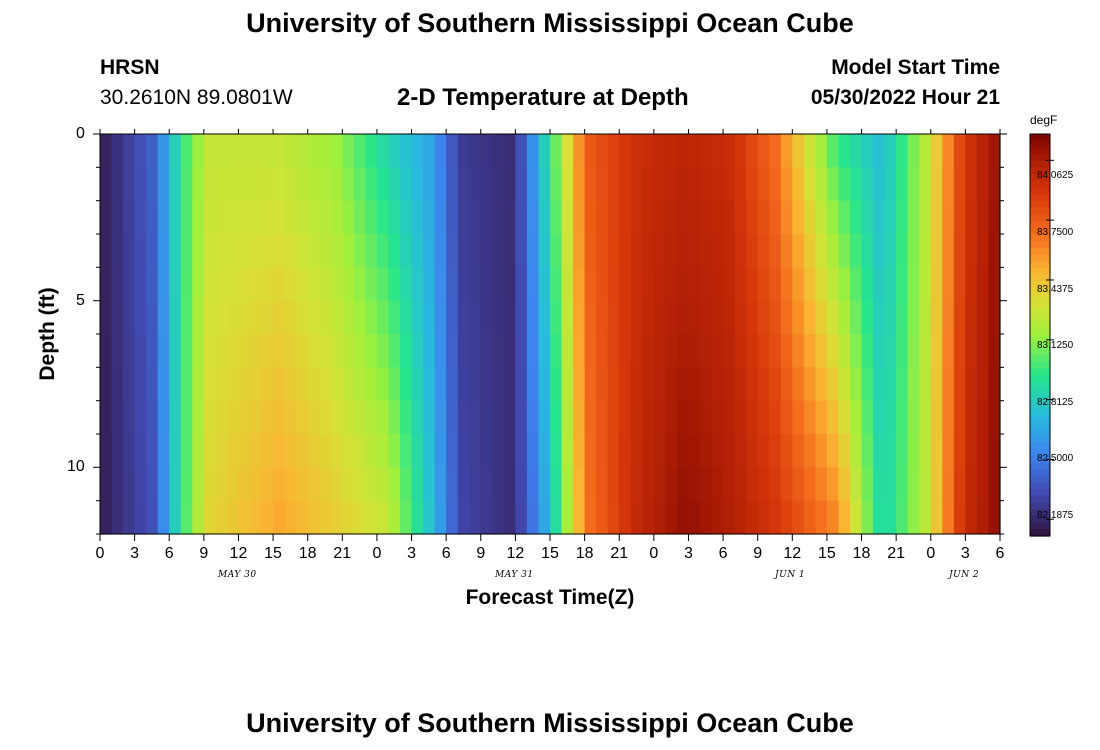  I want to click on colorbar-label: 83.4375, so click(1055, 289).